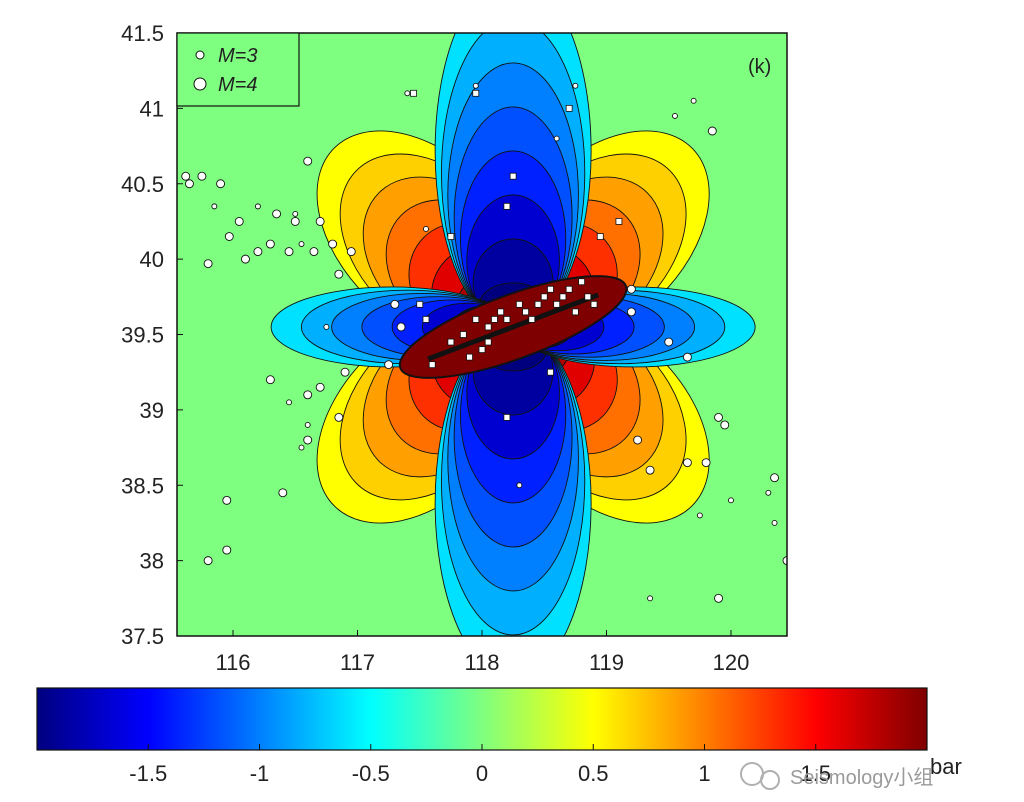  I want to click on y-tick-label: 39.5, so click(142, 335).